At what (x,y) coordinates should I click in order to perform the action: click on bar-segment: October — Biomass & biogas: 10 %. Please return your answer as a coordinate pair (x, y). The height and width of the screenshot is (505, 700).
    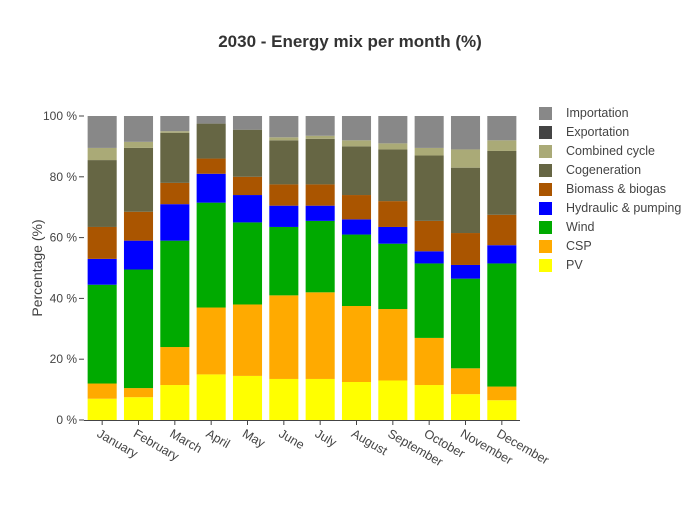
    Looking at the image, I should click on (429, 236).